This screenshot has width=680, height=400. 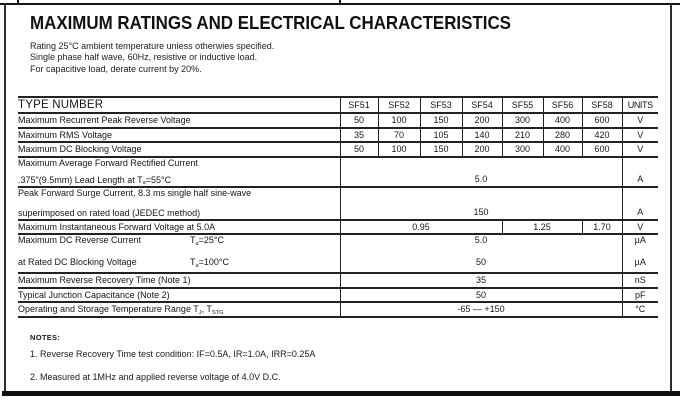 I want to click on row-label-line2: at Rated DC Blocking Voltage Ta=100°C, so click(x=123, y=263).